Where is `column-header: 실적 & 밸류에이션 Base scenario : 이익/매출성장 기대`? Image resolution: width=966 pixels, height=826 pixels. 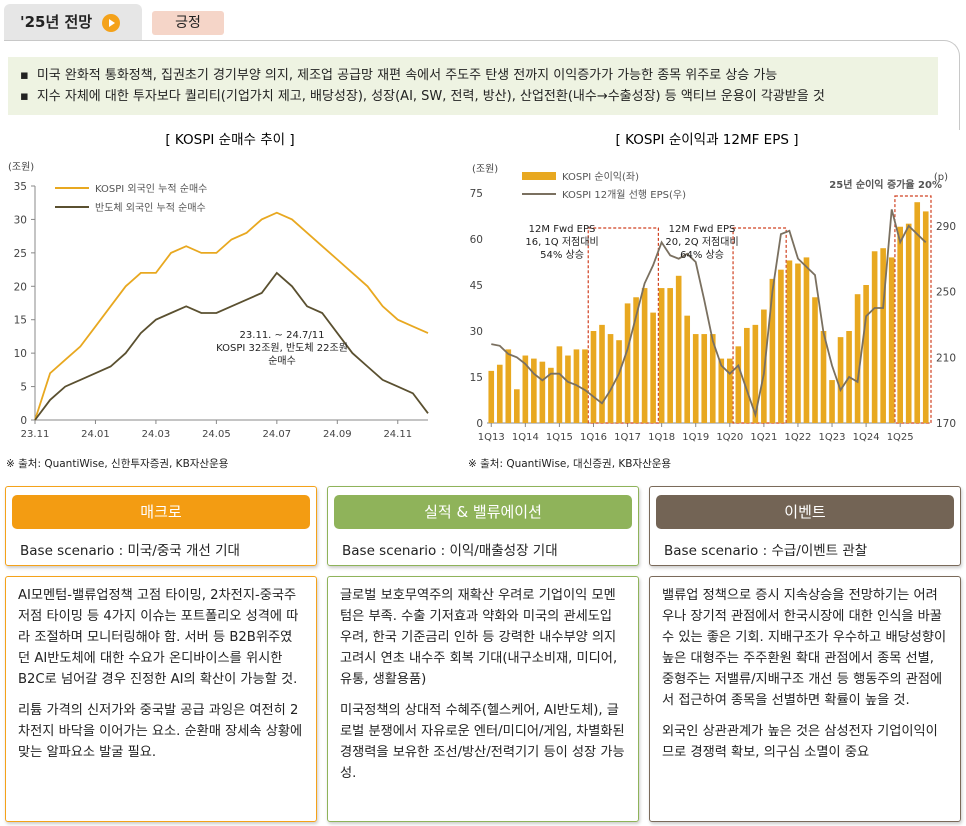
column-header: 실적 & 밸류에이션 Base scenario : 이익/매출성장 기대 is located at coordinates (483, 526).